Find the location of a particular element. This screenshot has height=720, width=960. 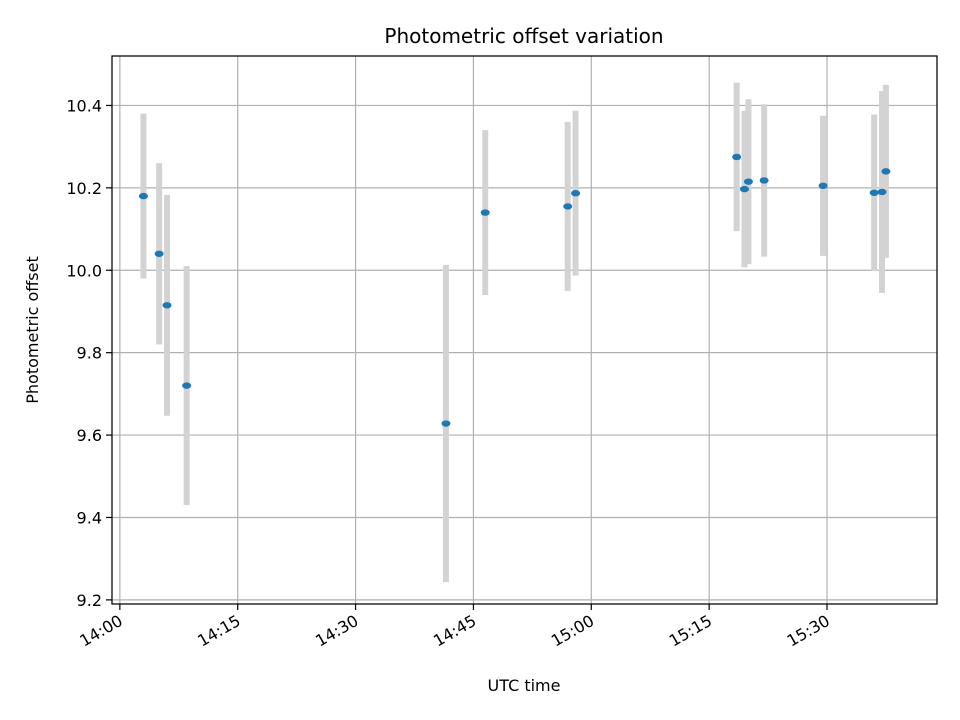

y-tick-label: 9.2 is located at coordinates (89, 600).